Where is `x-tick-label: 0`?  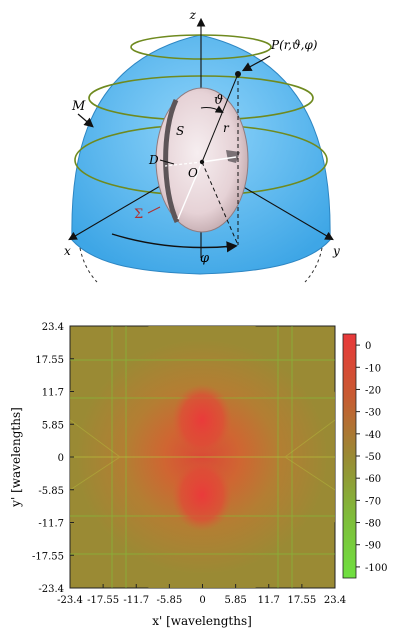
x-tick-label: 0 is located at coordinates (202, 600).